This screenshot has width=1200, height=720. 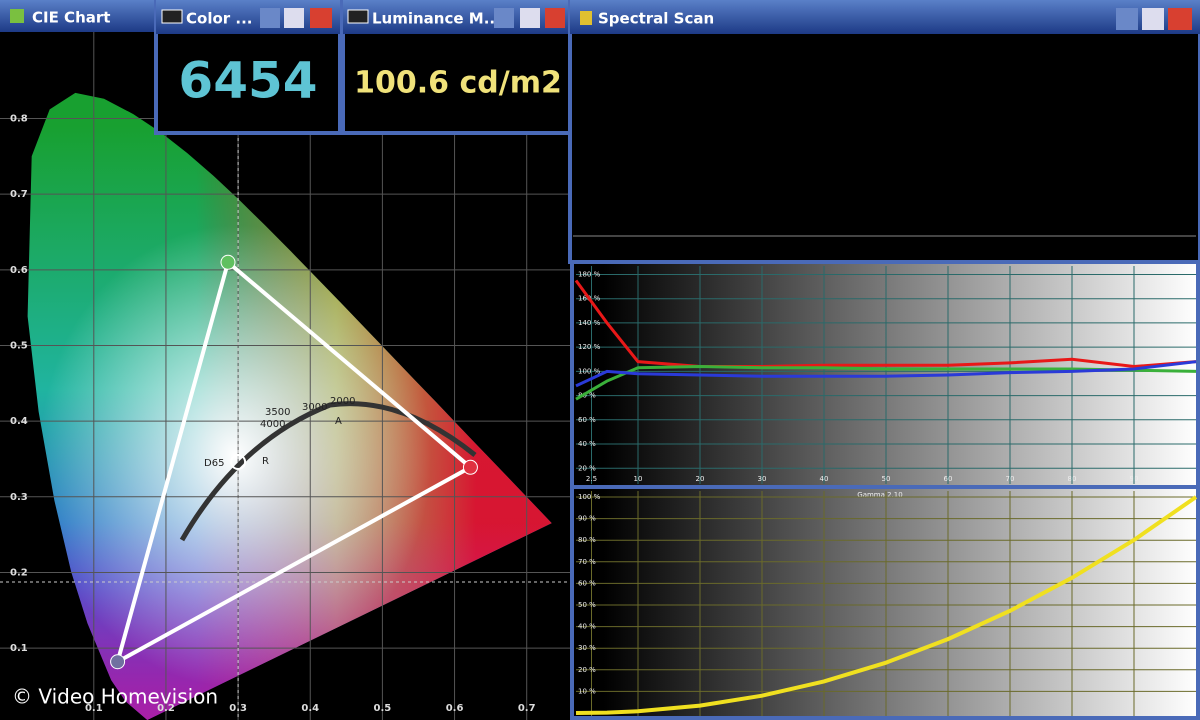 I want to click on point-label: 4000, so click(x=272, y=424).